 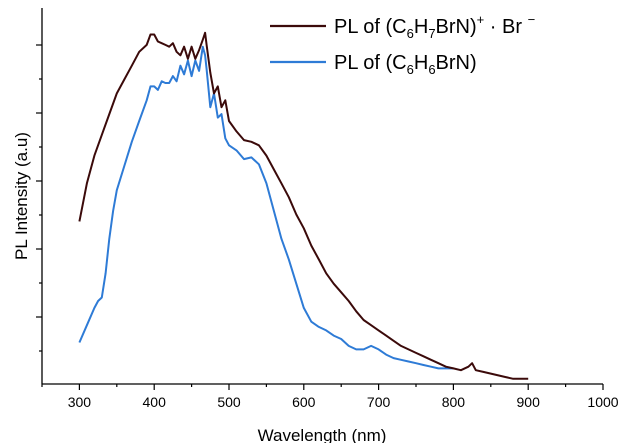 I want to click on legend-label-series-2: PL of (C6H6BrN), so click(x=405, y=64).